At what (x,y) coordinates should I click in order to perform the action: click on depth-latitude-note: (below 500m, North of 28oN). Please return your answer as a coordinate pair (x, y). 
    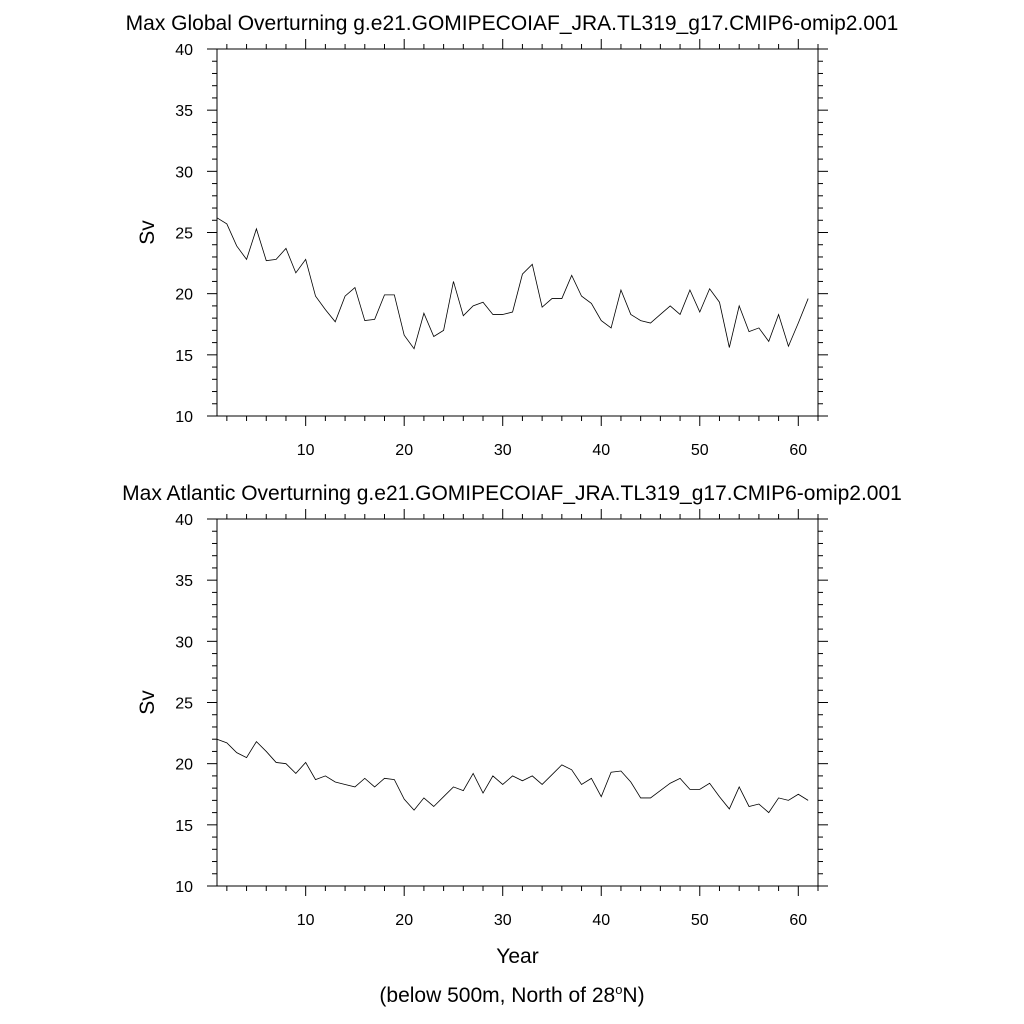
    Looking at the image, I should click on (512, 995).